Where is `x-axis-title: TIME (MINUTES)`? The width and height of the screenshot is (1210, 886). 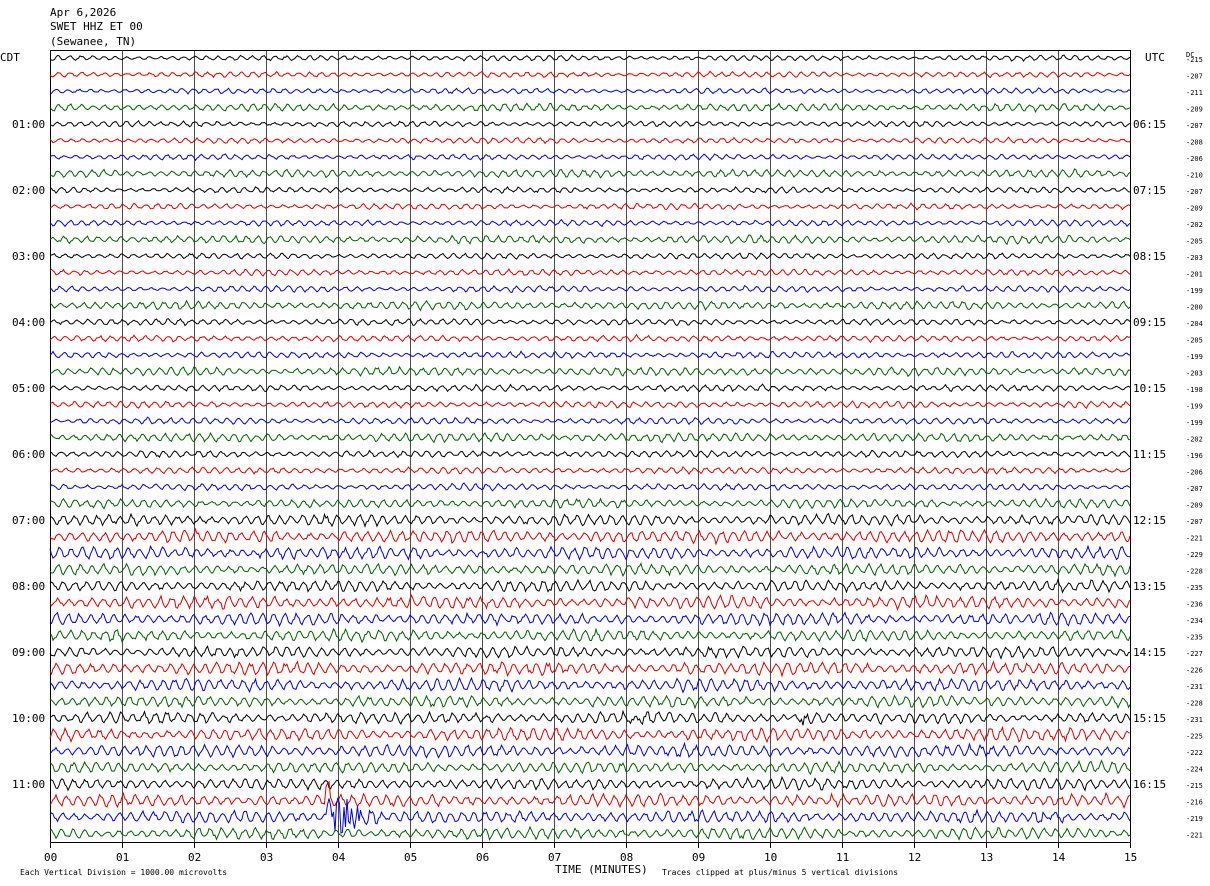 x-axis-title: TIME (MINUTES) is located at coordinates (601, 869).